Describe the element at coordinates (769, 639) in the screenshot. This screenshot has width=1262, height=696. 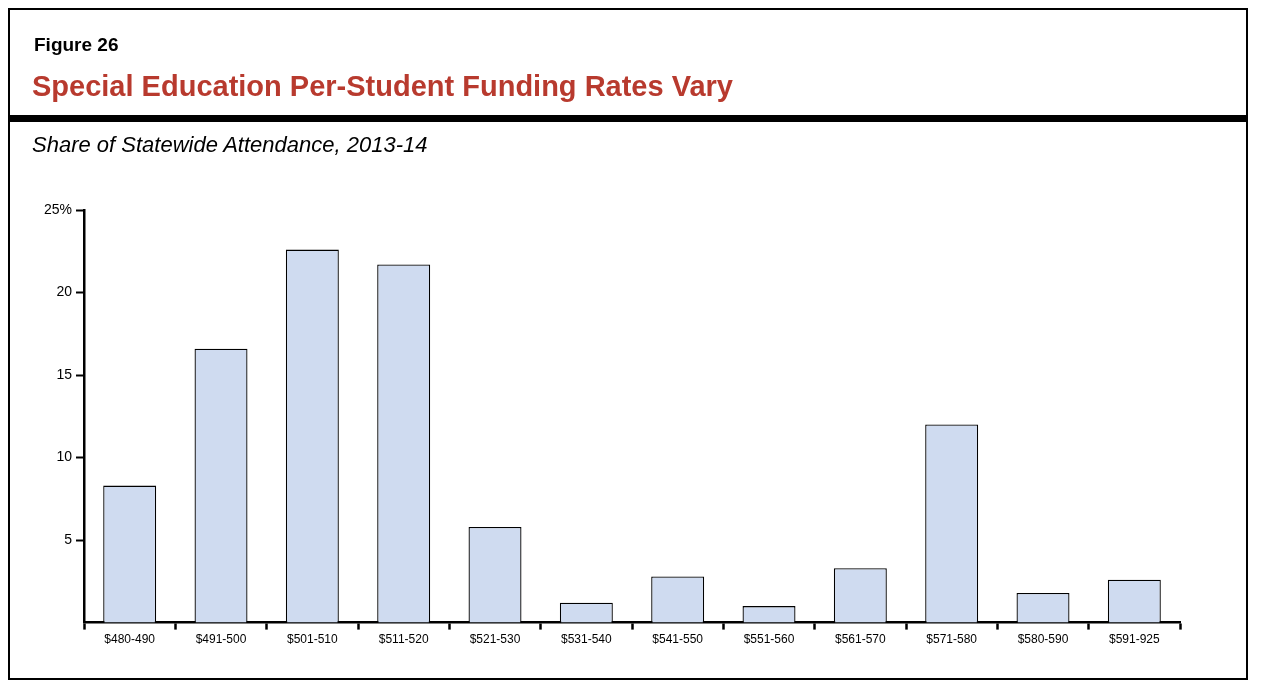
I see `x-tick-label: $551-560` at that location.